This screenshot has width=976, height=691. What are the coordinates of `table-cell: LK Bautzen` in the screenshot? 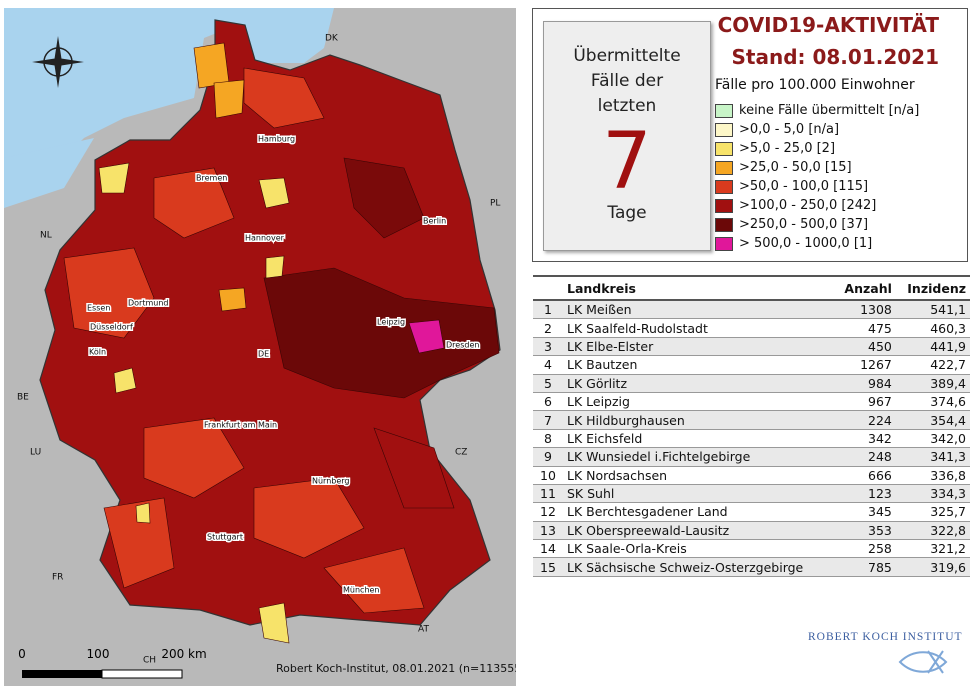 It's located at (699, 365).